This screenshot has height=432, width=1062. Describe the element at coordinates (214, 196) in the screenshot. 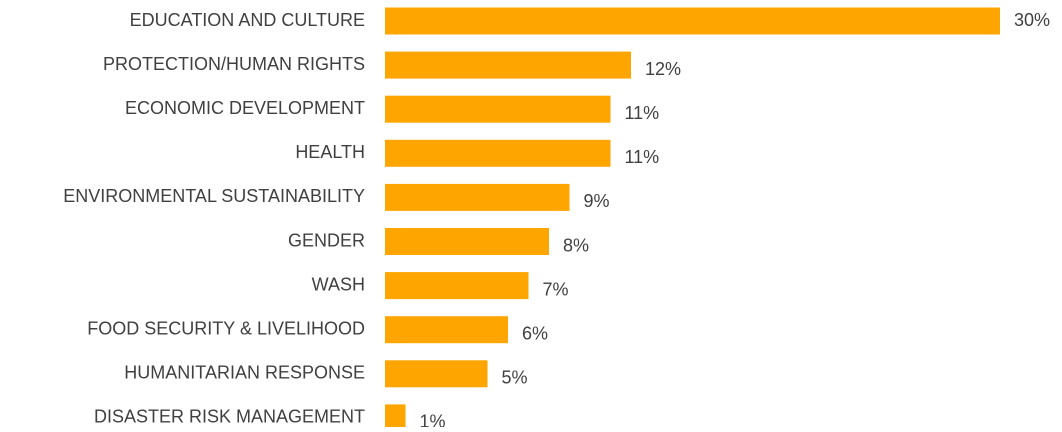

I see `category-label: ENVIRONMENTAL SUSTAINABILITY` at that location.